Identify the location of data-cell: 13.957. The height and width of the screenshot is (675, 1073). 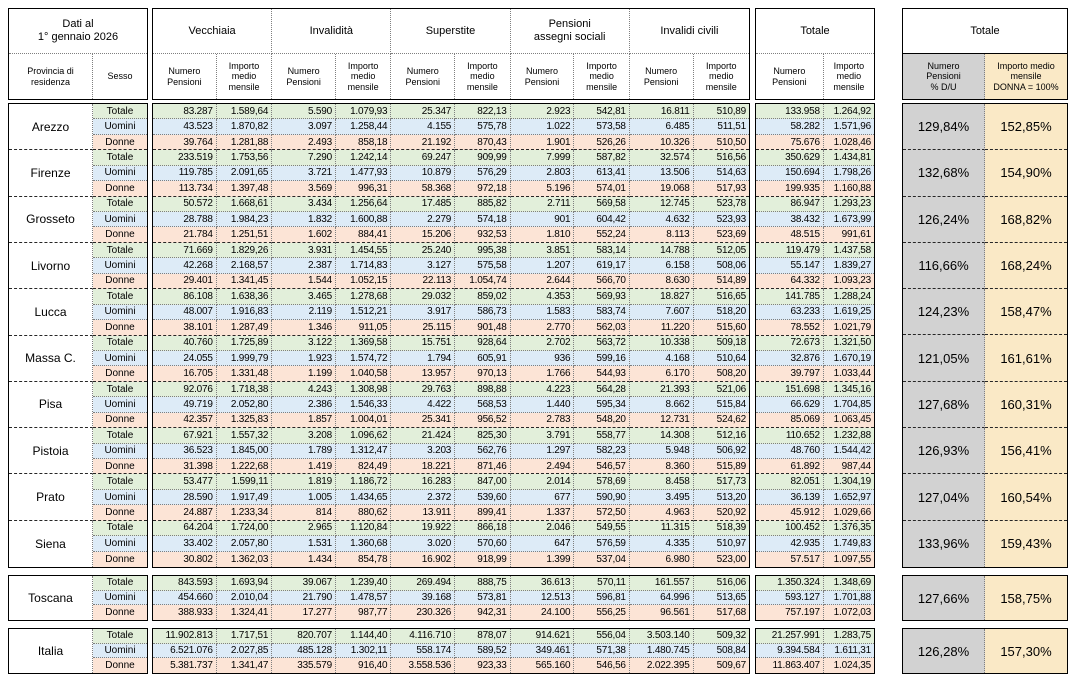
(423, 374).